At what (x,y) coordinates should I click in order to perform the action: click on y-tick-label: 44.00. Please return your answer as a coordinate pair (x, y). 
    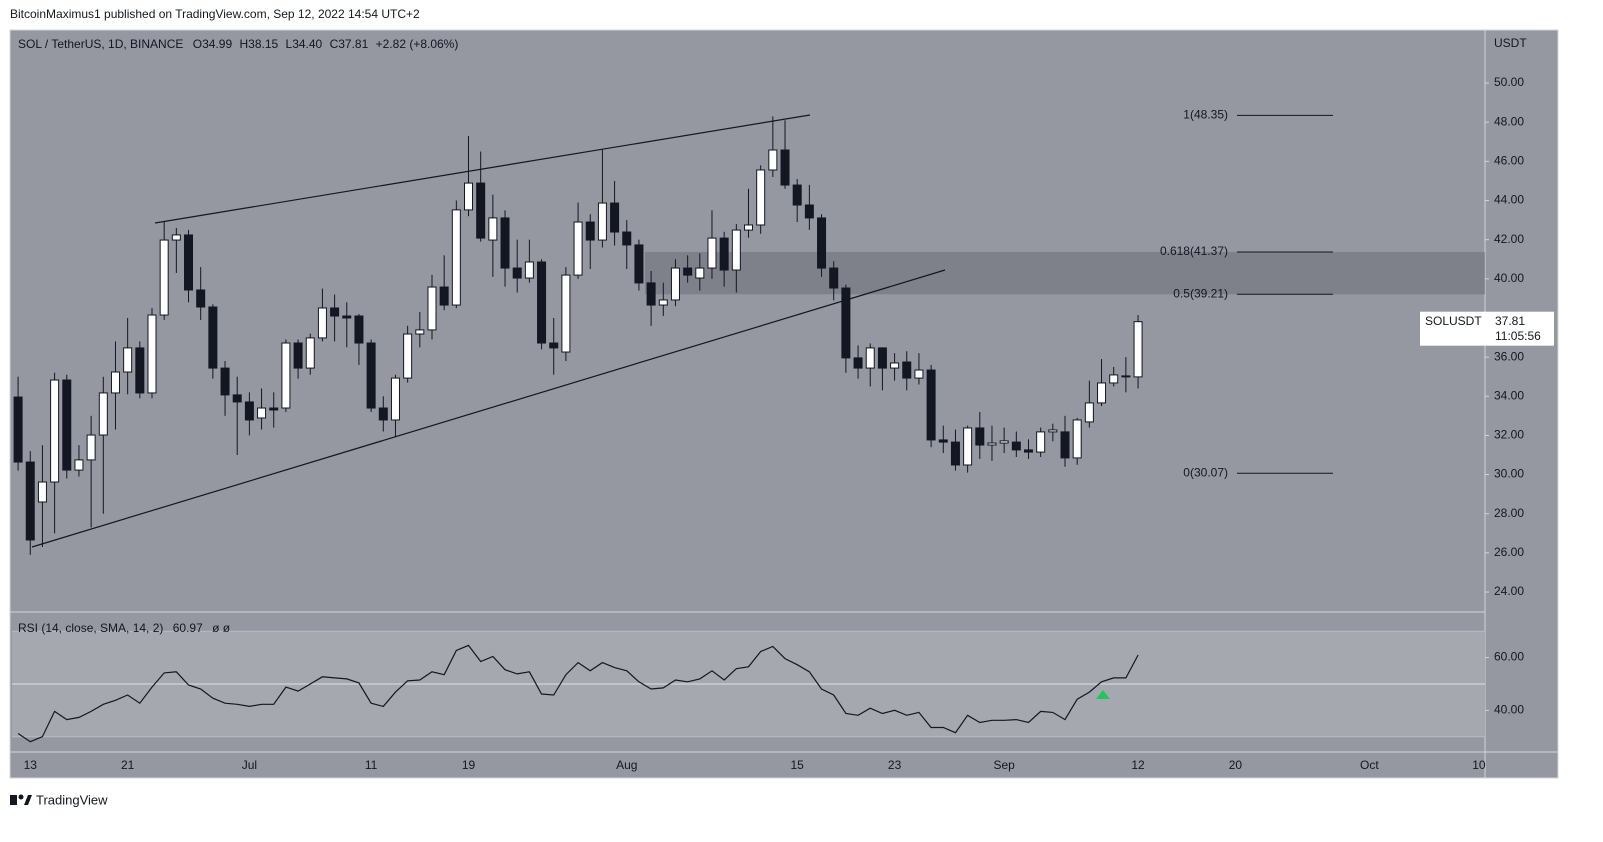
    Looking at the image, I should click on (1509, 200).